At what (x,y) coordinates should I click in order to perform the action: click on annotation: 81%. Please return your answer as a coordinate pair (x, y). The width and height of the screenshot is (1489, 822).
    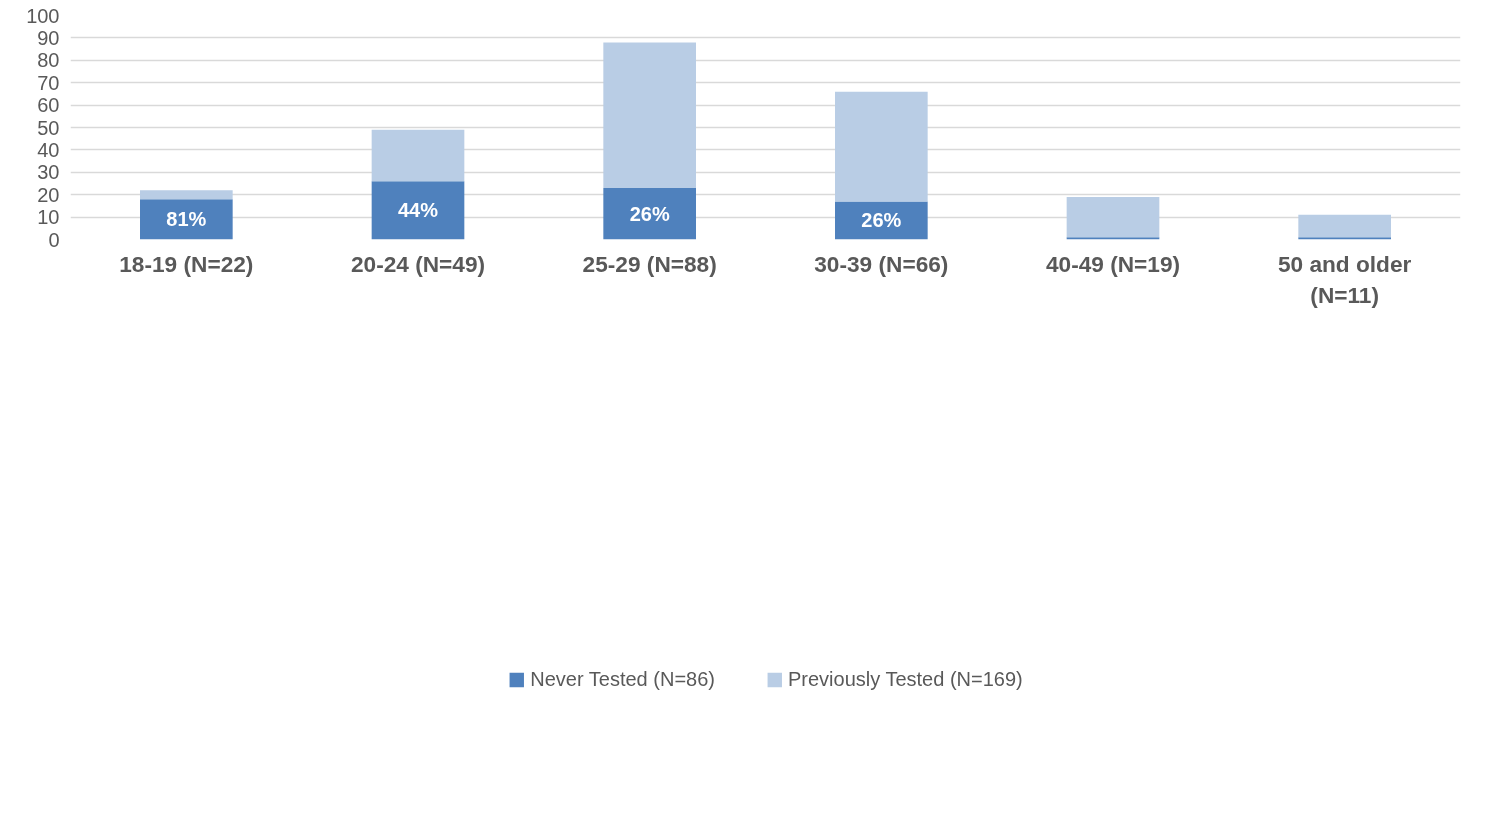
    Looking at the image, I should click on (186, 219).